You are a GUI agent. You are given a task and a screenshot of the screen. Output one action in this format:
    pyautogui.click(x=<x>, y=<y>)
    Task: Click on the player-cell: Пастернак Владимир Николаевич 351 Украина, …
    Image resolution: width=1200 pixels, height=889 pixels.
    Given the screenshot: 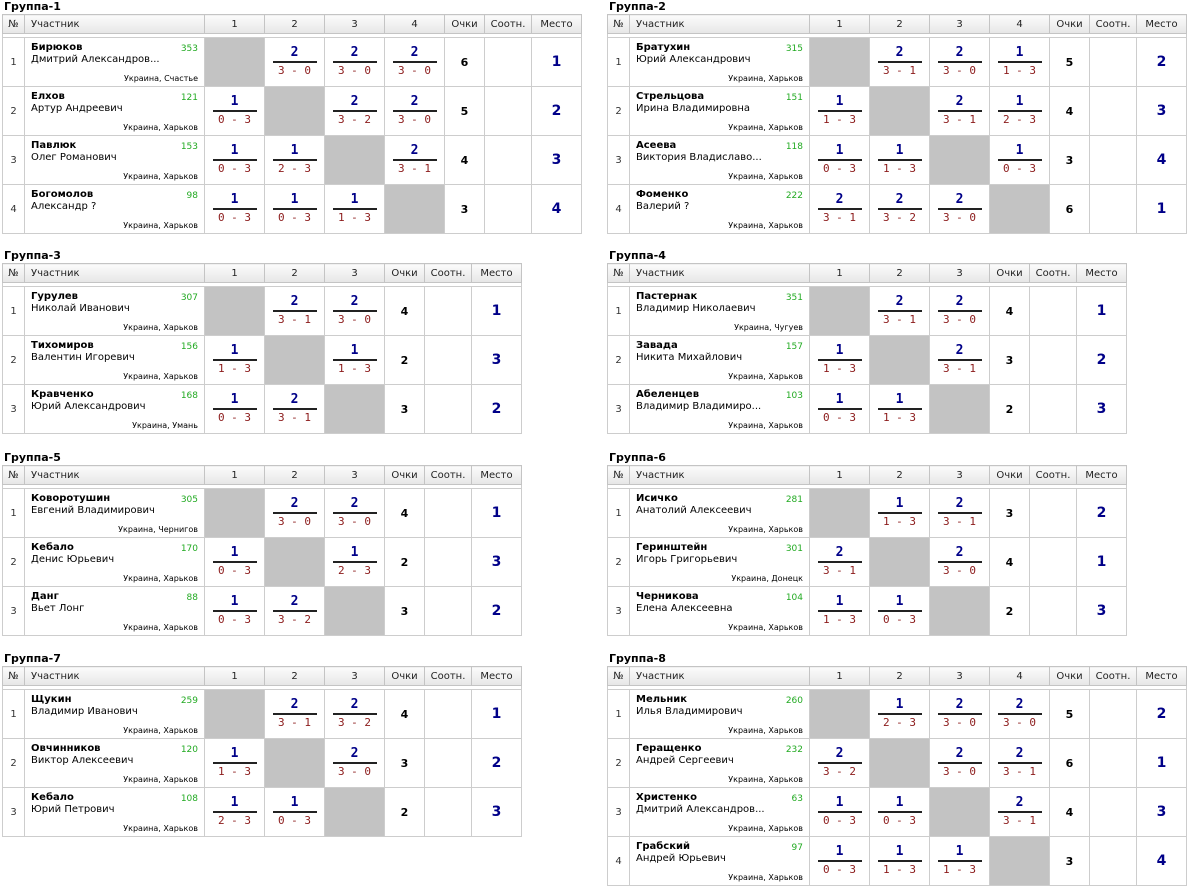 What is the action you would take?
    pyautogui.click(x=719, y=311)
    